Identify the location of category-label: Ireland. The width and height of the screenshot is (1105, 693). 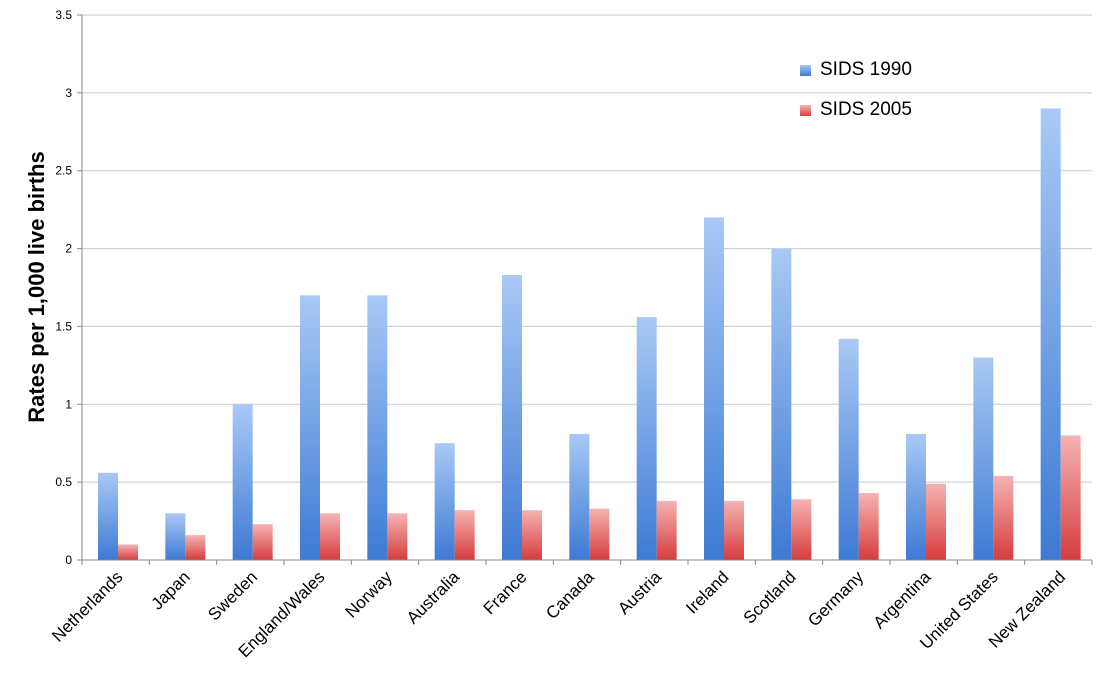
(707, 592).